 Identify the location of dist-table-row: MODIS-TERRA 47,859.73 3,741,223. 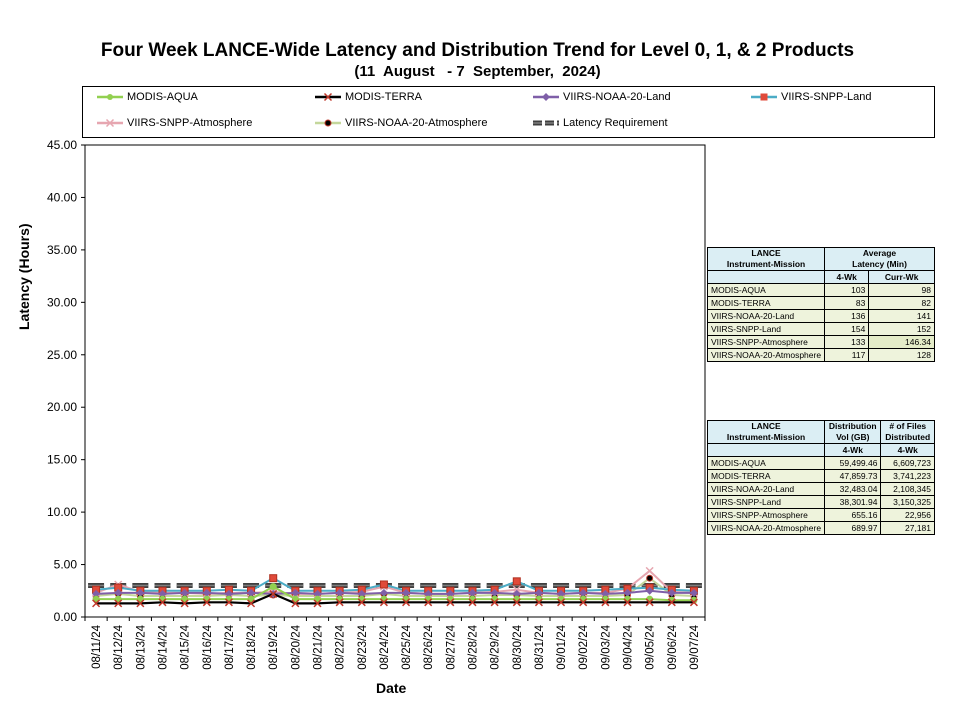
(820, 476).